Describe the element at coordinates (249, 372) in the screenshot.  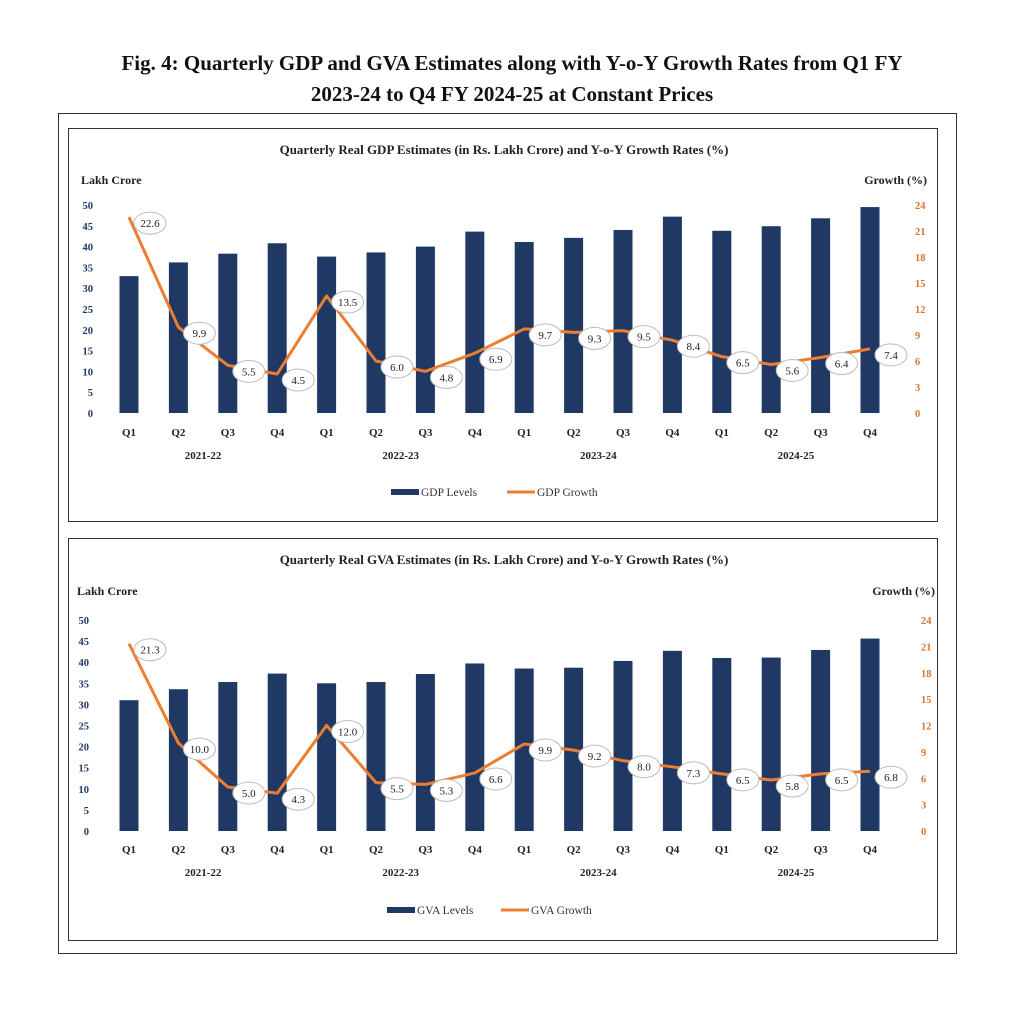
I see `gdp-growth-label: 5.5` at that location.